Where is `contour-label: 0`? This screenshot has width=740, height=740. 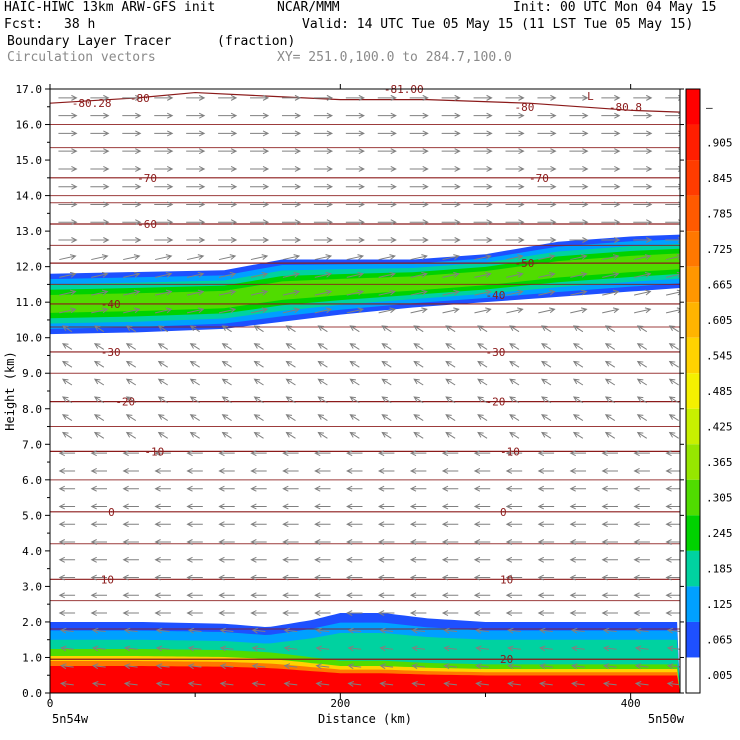
contour-label: 0 is located at coordinates (503, 512).